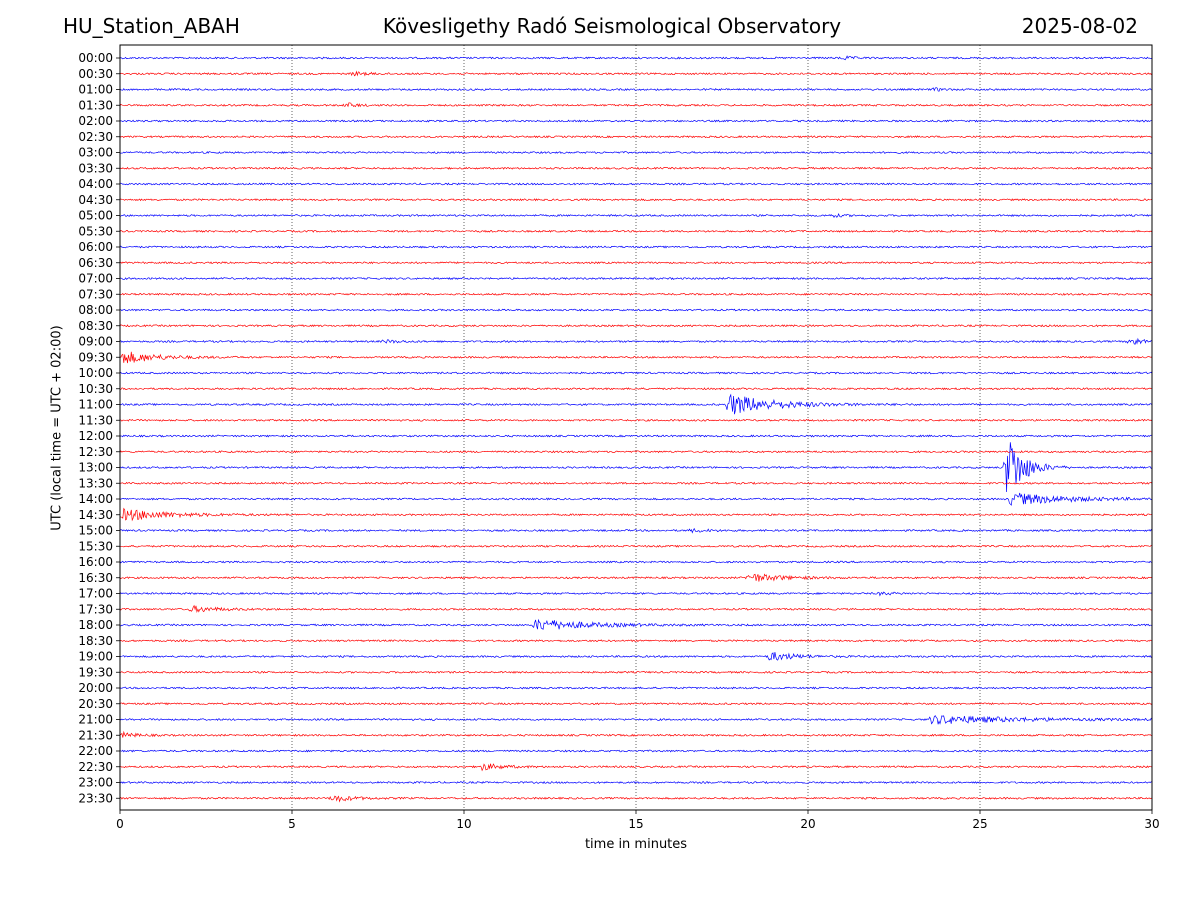  What do you see at coordinates (95, 483) in the screenshot?
I see `y-tick-label: 13:30` at bounding box center [95, 483].